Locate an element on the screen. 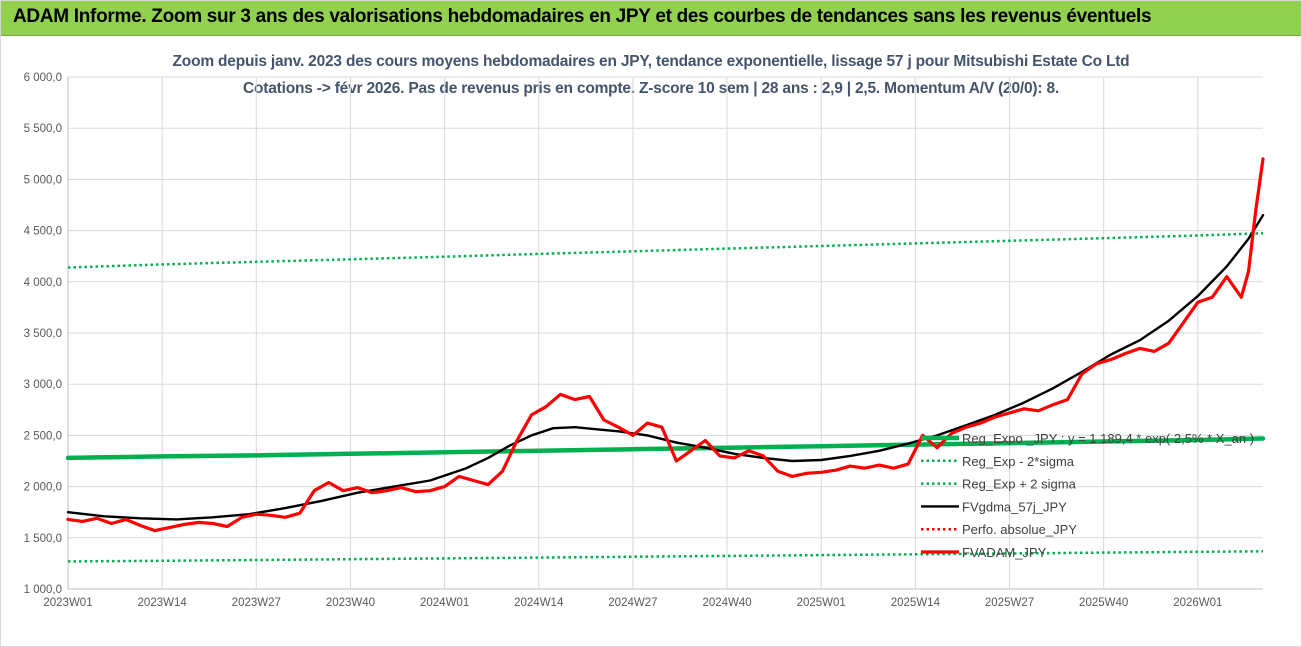  legend-label: FVADAM_JPY is located at coordinates (1004, 552).